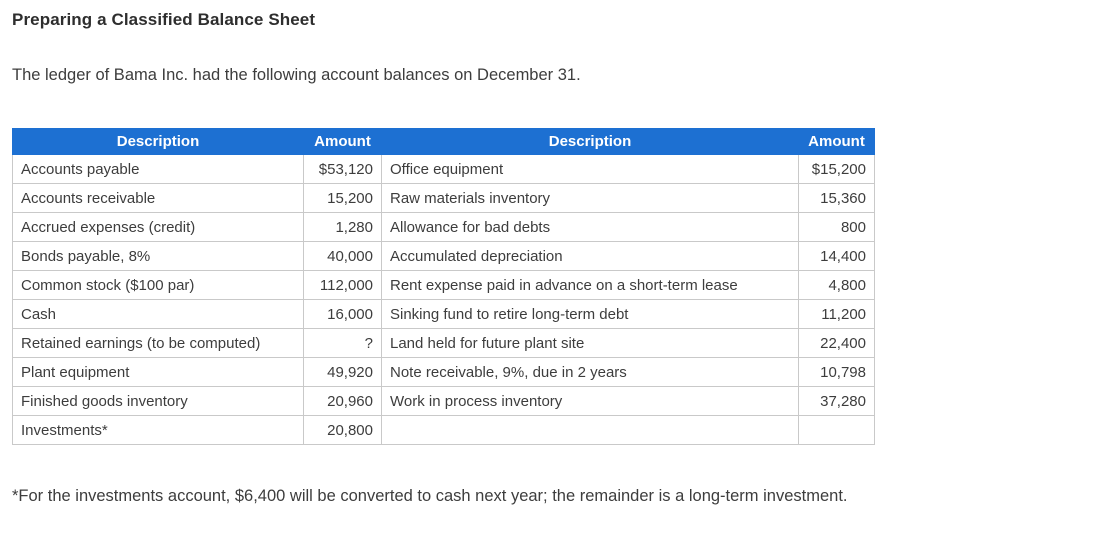  Describe the element at coordinates (158, 256) in the screenshot. I see `description-cell: Bonds payable, 8%` at that location.